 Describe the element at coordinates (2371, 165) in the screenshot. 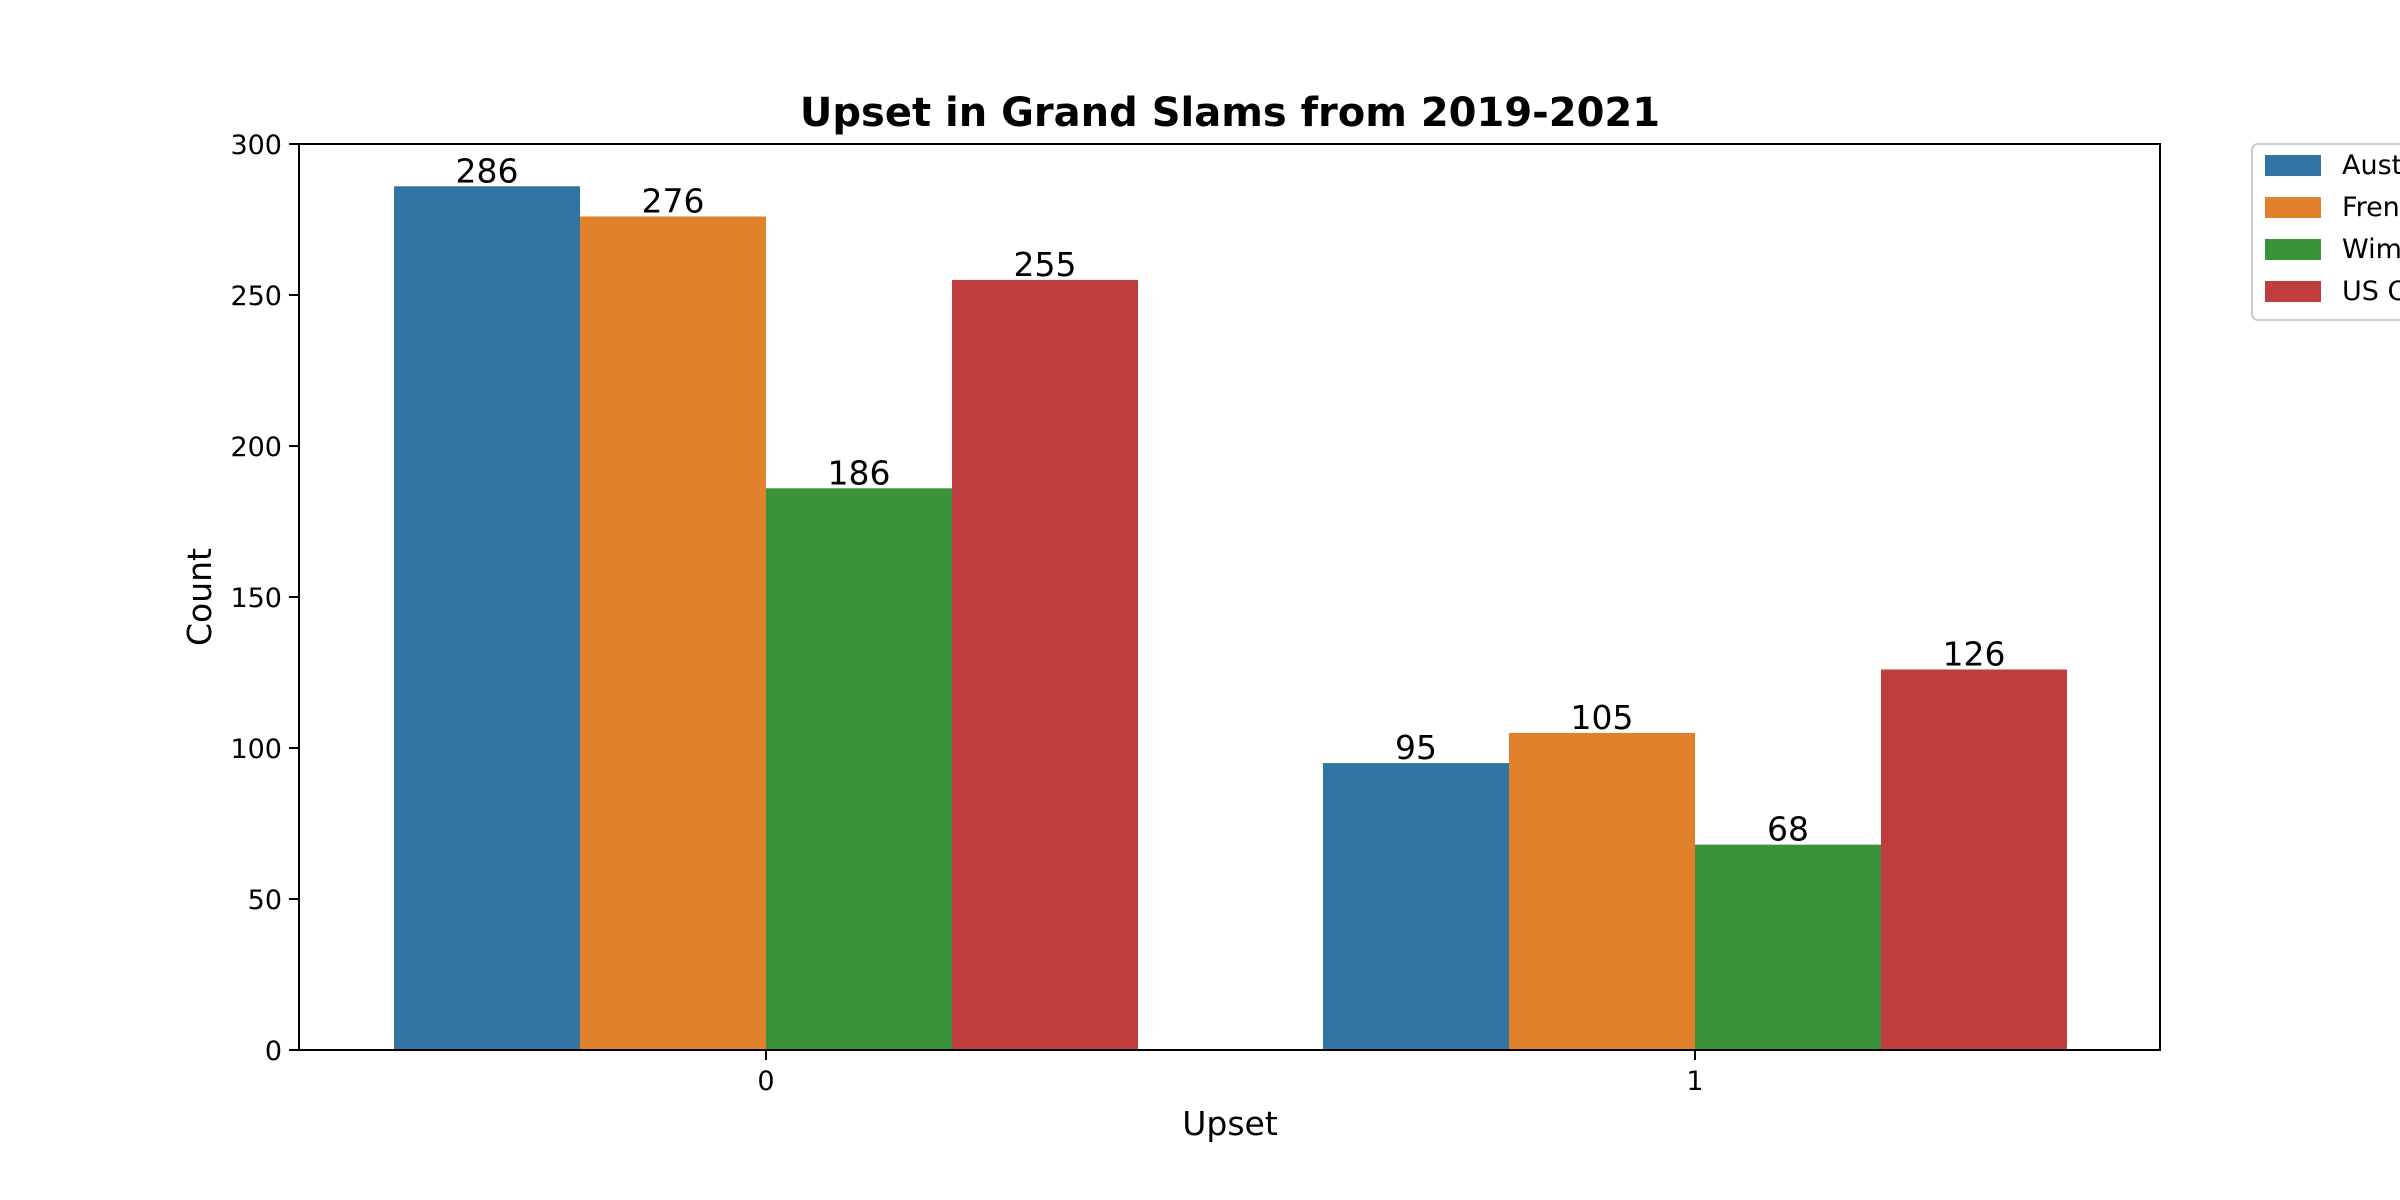

I see `legend-label: Aust` at that location.